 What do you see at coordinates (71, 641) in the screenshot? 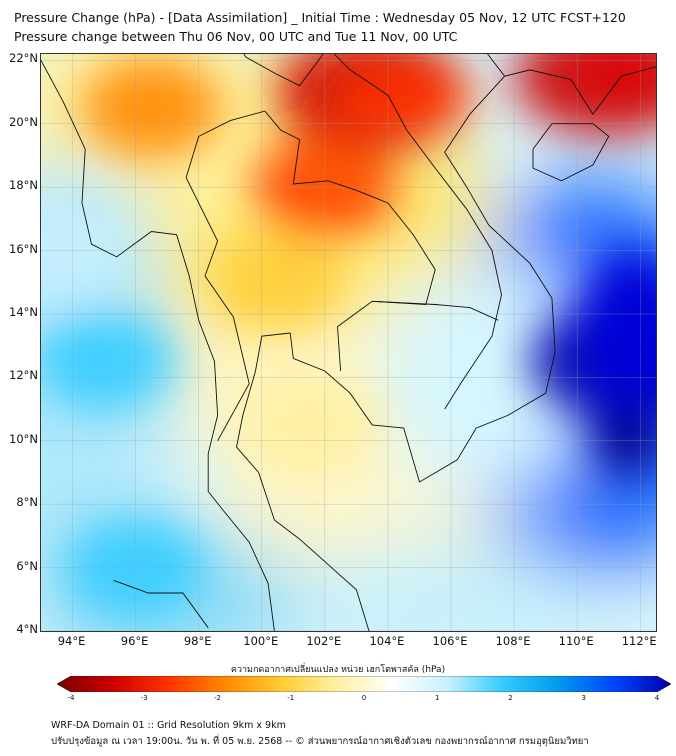
I see `lon-tick-label: 94°E` at bounding box center [71, 641].